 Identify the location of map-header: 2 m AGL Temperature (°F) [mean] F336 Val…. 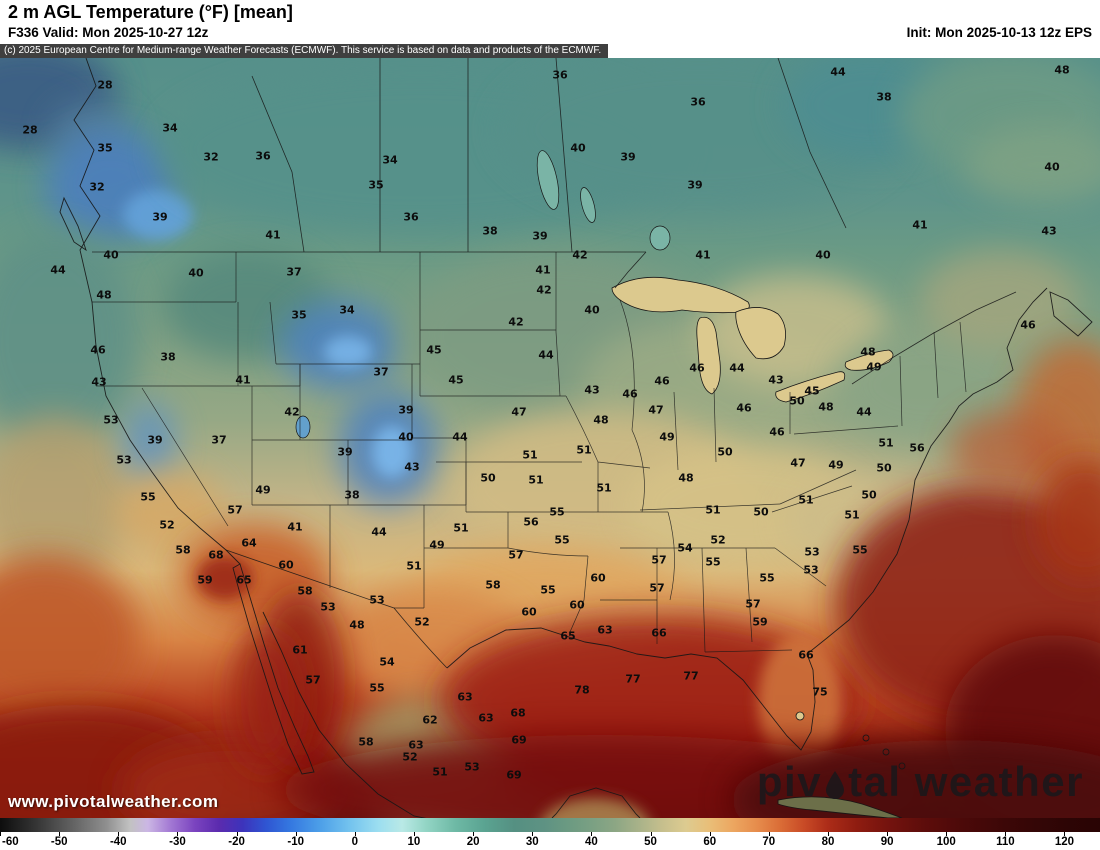
(550, 29).